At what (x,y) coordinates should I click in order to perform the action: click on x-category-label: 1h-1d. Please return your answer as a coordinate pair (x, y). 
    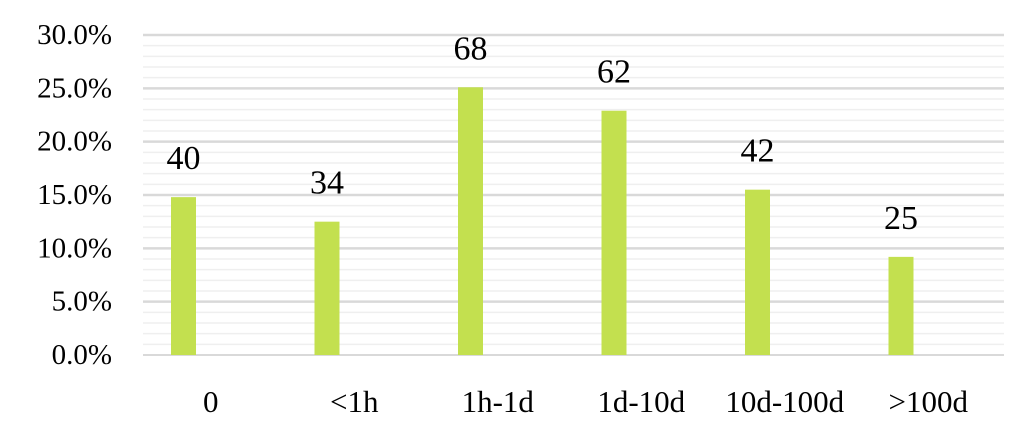
    Looking at the image, I should click on (498, 401).